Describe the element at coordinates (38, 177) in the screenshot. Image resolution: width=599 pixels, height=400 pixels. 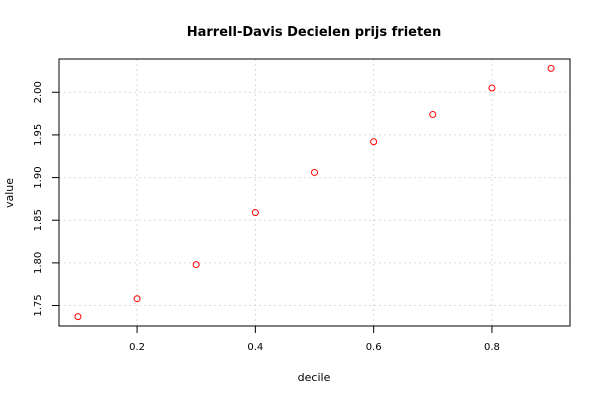
I see `y-tick-label-3: 1.90` at that location.